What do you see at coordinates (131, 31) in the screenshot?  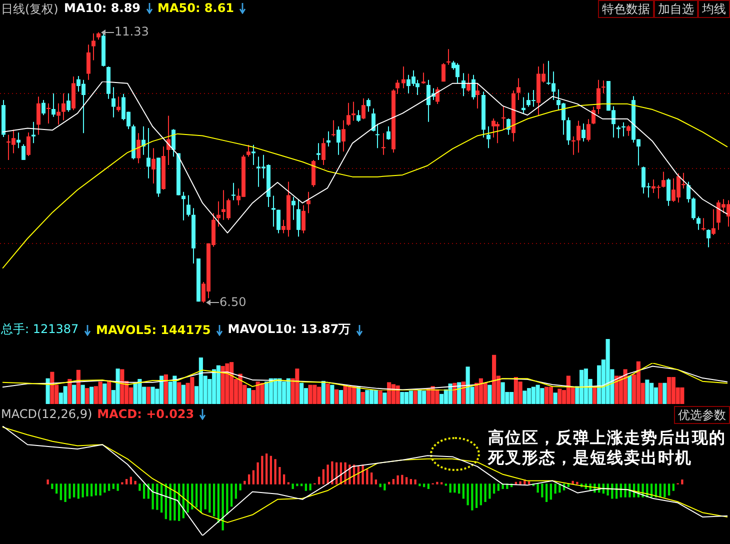 I see `annotation: 11.33` at bounding box center [131, 31].